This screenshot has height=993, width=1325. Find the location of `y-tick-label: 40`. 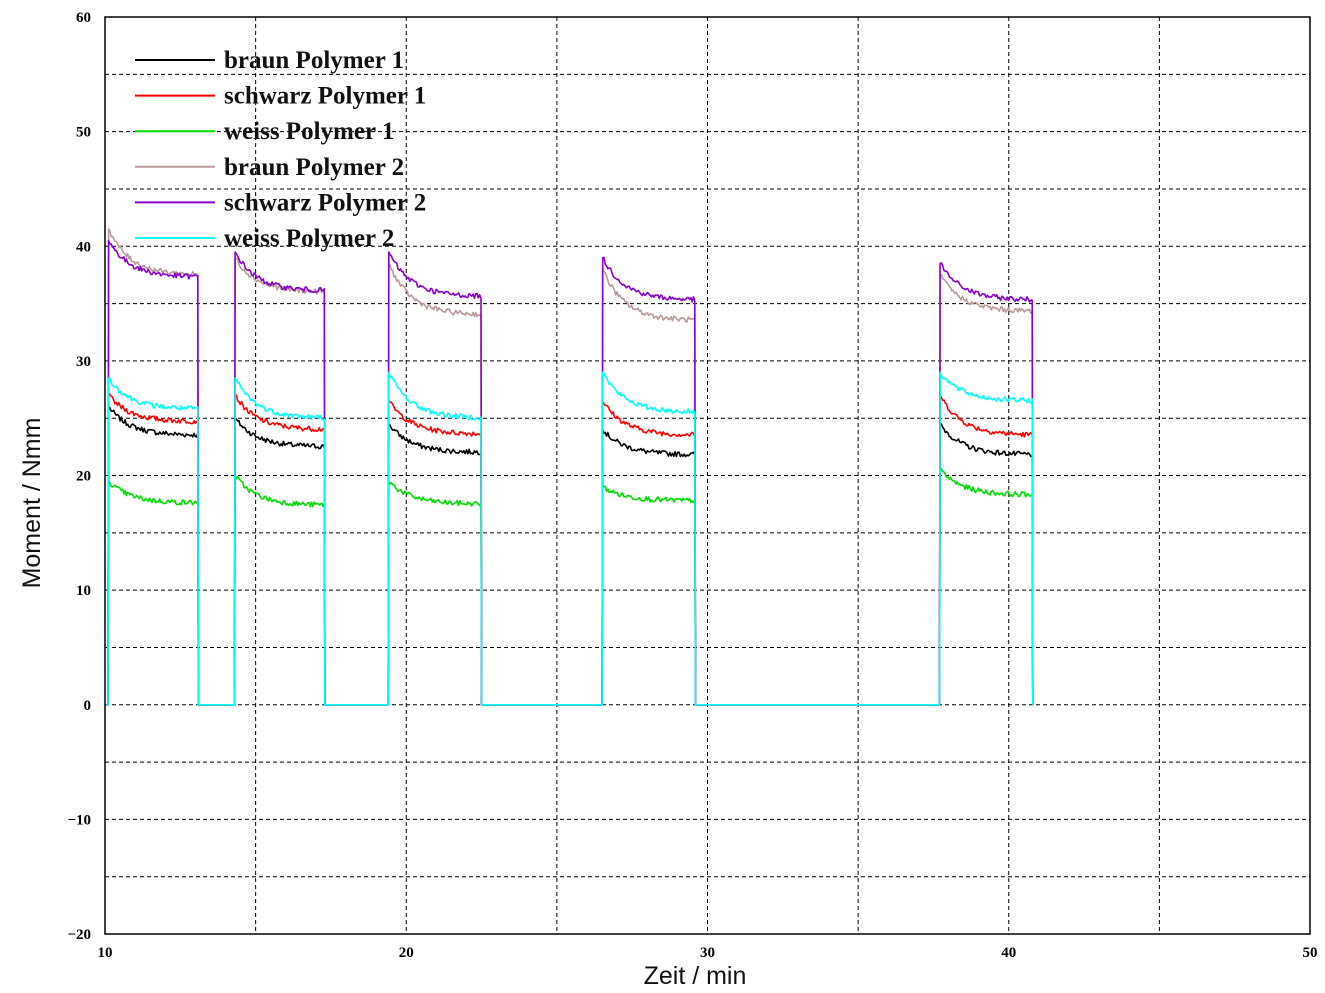

y-tick-label: 40 is located at coordinates (83, 247).